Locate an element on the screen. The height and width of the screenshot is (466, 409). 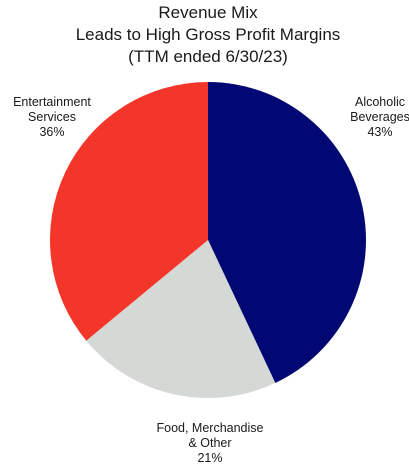
pie-slice-percent: 21% is located at coordinates (209, 458).